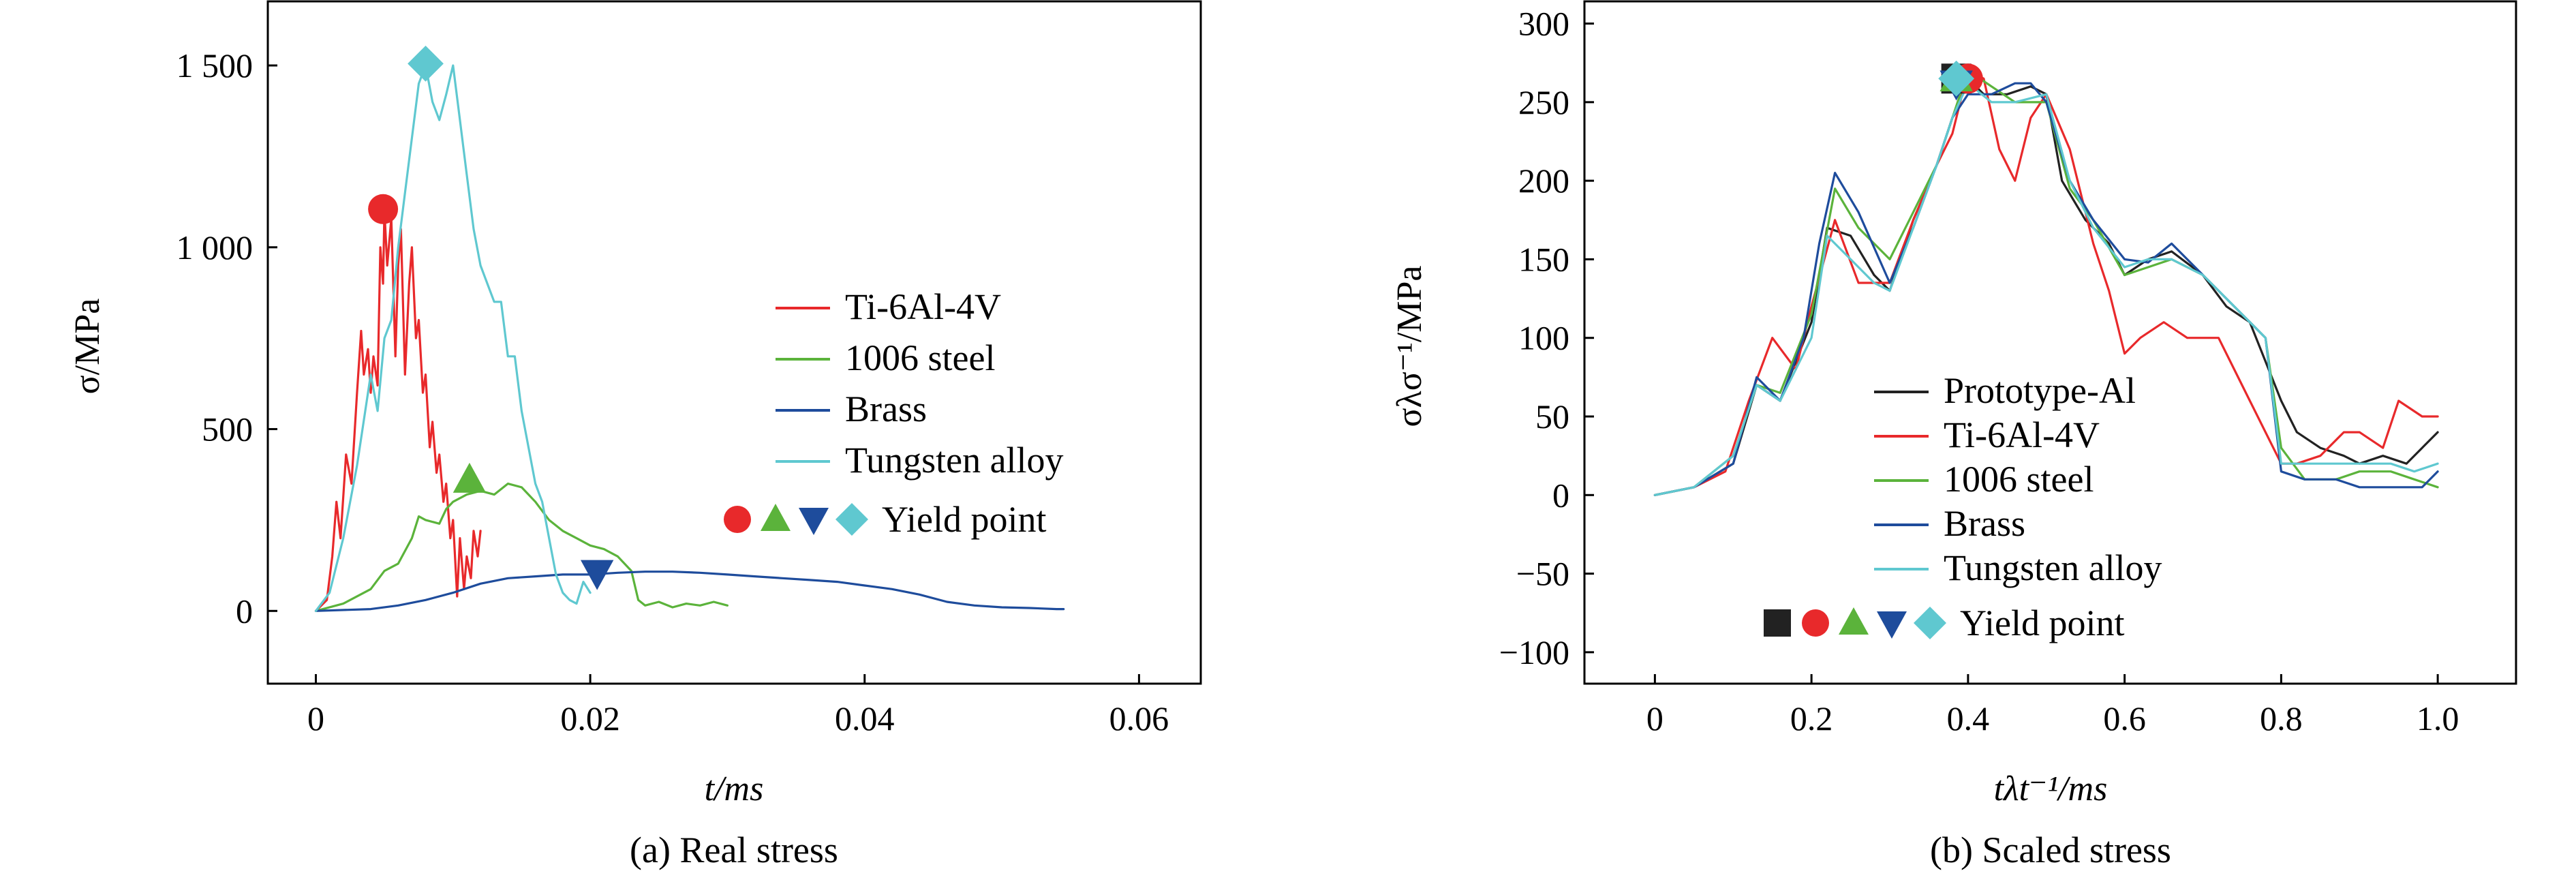  Describe the element at coordinates (2124, 718) in the screenshot. I see `x-tick-label: 0.6` at that location.